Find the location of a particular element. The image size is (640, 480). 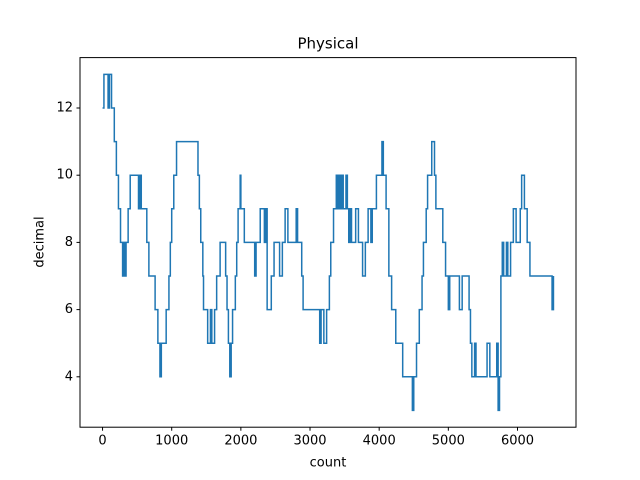

x-axis-label: count is located at coordinates (328, 463).